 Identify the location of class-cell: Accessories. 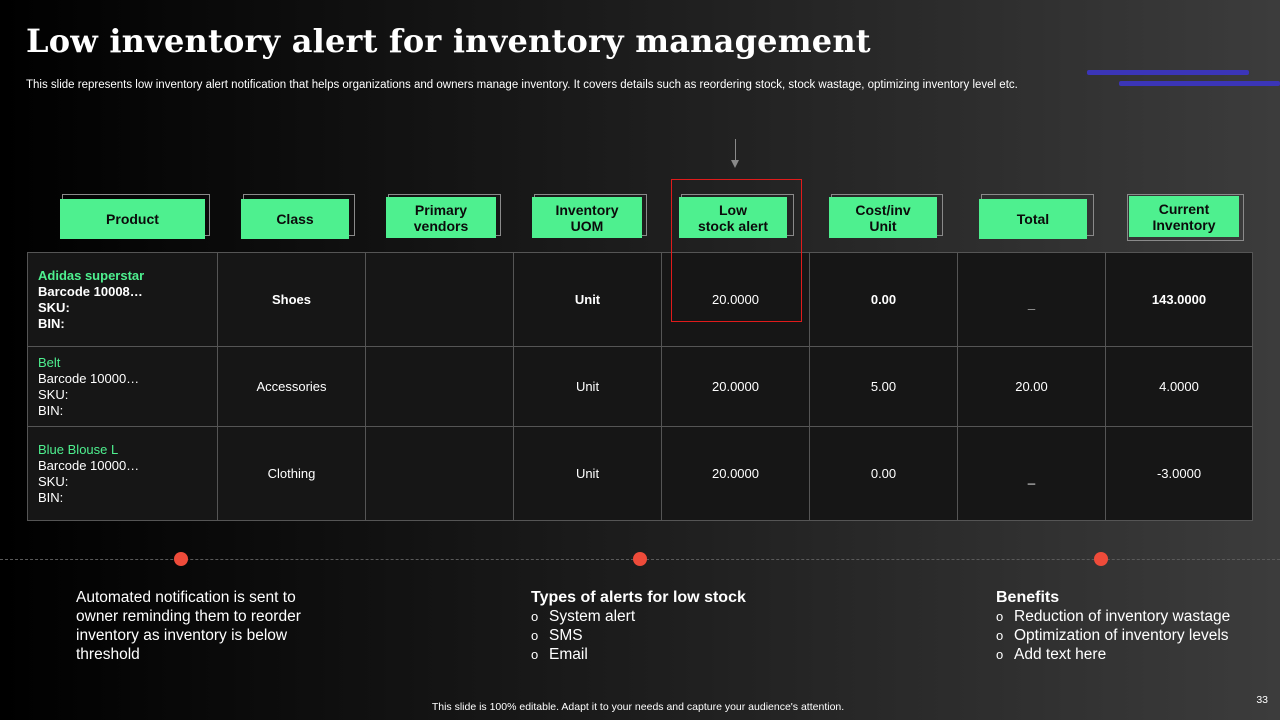
(291, 386).